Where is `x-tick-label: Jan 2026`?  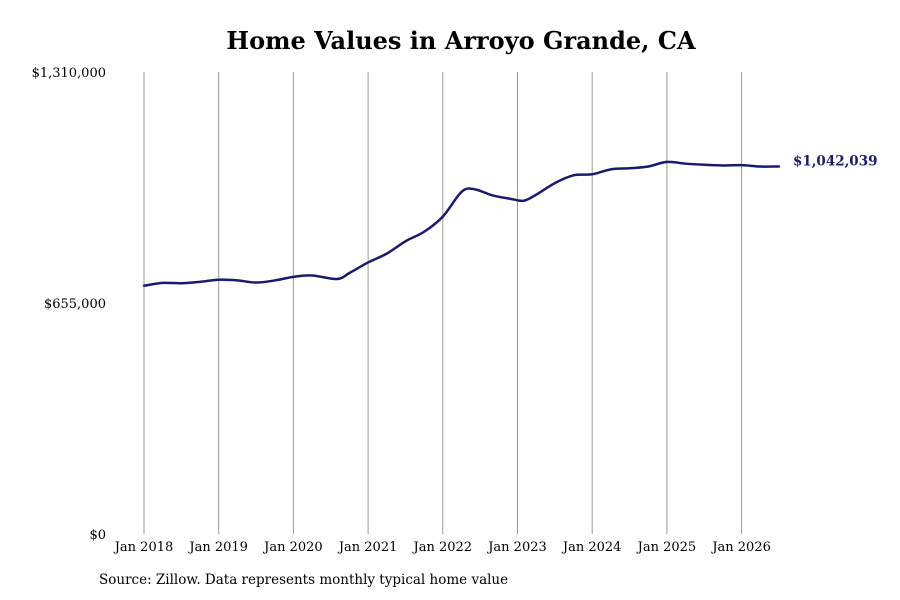
x-tick-label: Jan 2026 is located at coordinates (740, 547).